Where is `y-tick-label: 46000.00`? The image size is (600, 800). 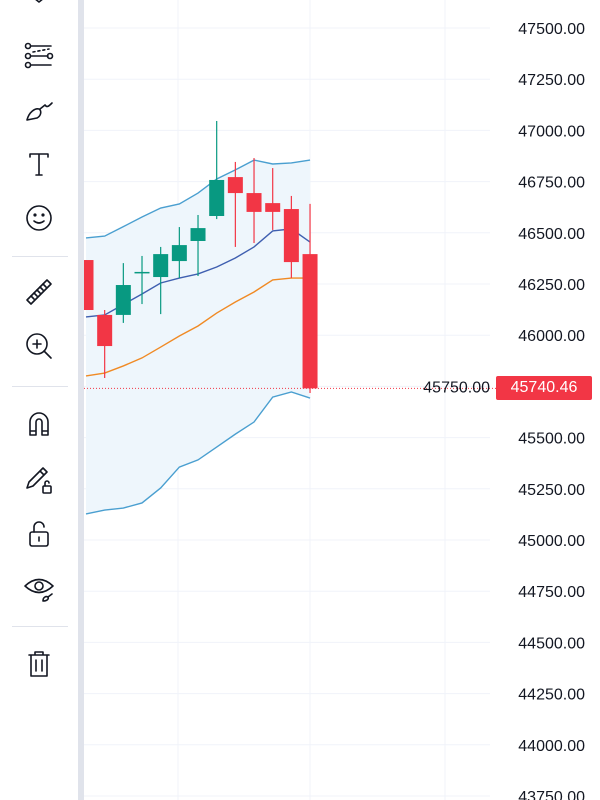
y-tick-label: 46000.00 is located at coordinates (551, 336).